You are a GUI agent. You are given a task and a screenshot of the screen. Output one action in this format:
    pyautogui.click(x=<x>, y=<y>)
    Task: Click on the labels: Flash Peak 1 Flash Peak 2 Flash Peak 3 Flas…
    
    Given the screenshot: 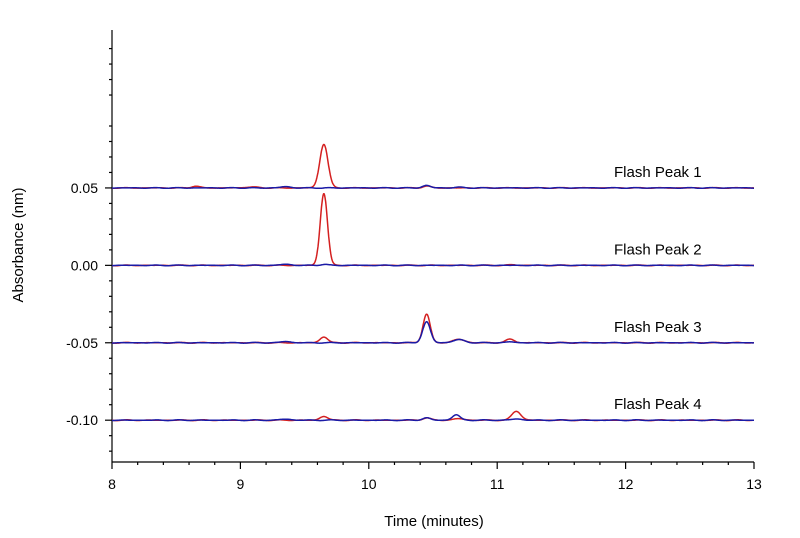 What is the action you would take?
    pyautogui.click(x=658, y=288)
    